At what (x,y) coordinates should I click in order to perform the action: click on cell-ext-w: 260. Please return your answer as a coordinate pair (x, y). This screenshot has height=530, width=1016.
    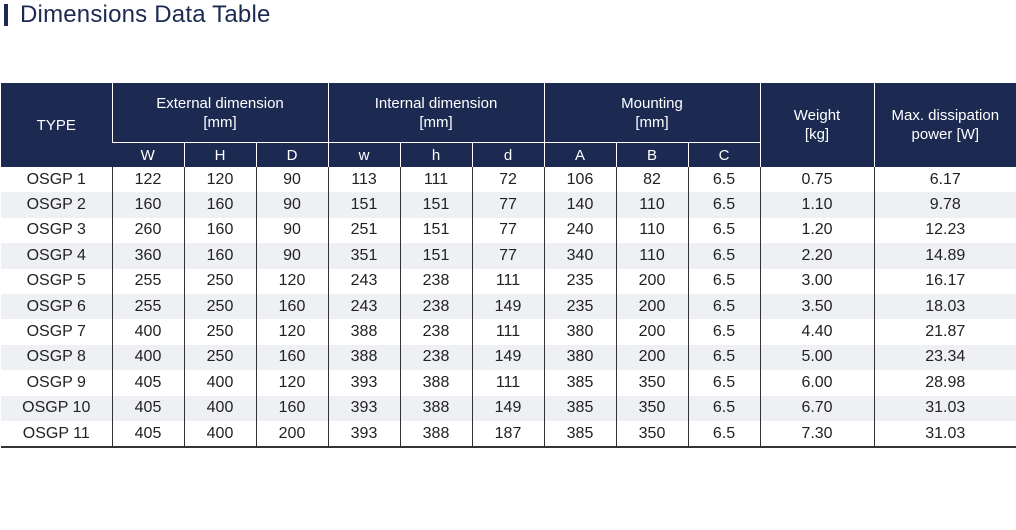
    Looking at the image, I should click on (147, 230).